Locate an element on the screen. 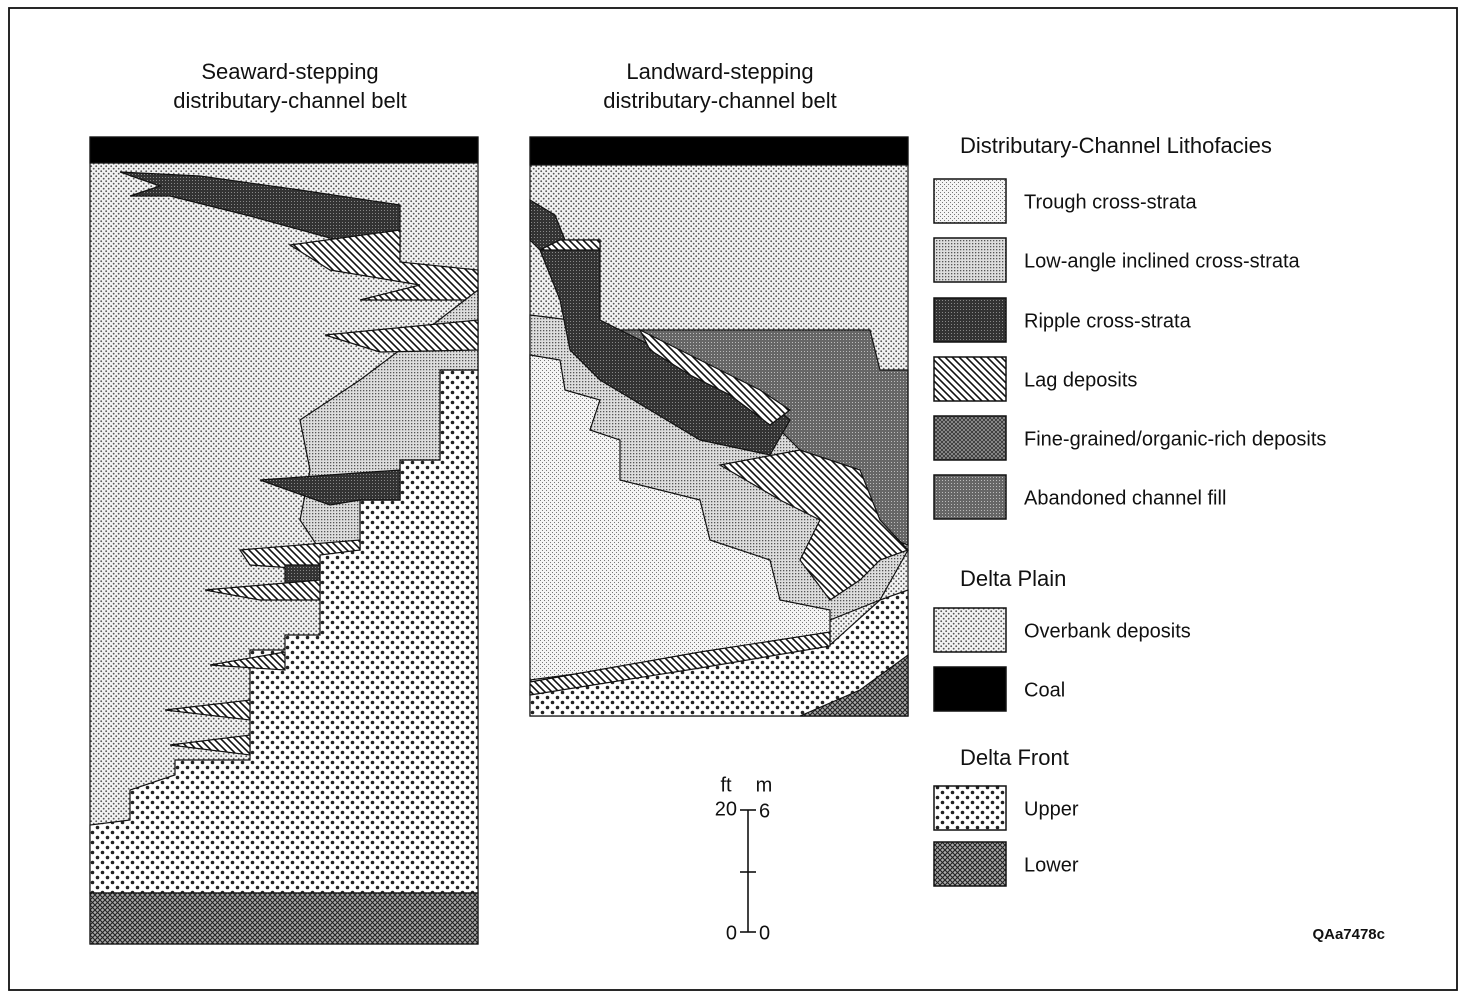 The width and height of the screenshot is (1467, 999). legend-section-title: Delta Front is located at coordinates (1014, 757).